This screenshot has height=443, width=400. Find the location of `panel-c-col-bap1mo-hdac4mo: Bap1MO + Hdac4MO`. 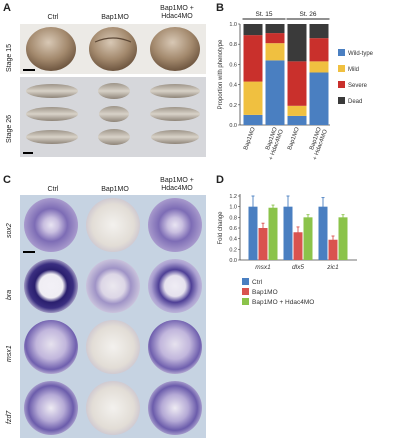

panel-c-col-bap1mo-hdac4mo: Bap1MO + Hdac4MO is located at coordinates (177, 184).